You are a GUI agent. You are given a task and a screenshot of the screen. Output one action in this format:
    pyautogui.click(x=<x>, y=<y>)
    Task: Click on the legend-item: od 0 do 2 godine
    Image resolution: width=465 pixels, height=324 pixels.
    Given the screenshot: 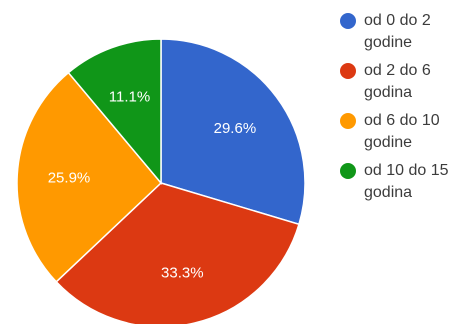 What is the action you would take?
    pyautogui.click(x=400, y=32)
    